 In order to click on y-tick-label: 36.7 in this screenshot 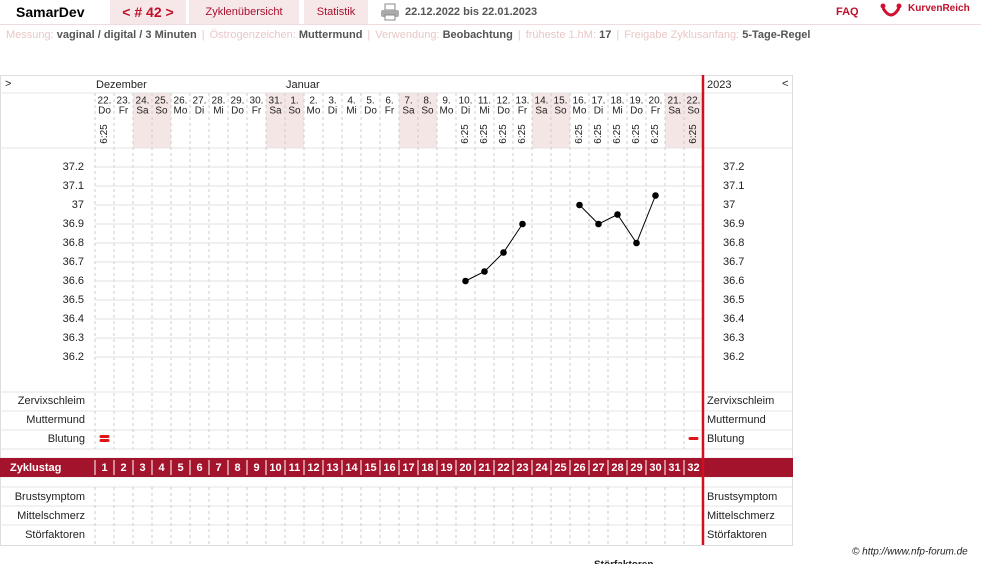, I will do `click(73, 262)`.